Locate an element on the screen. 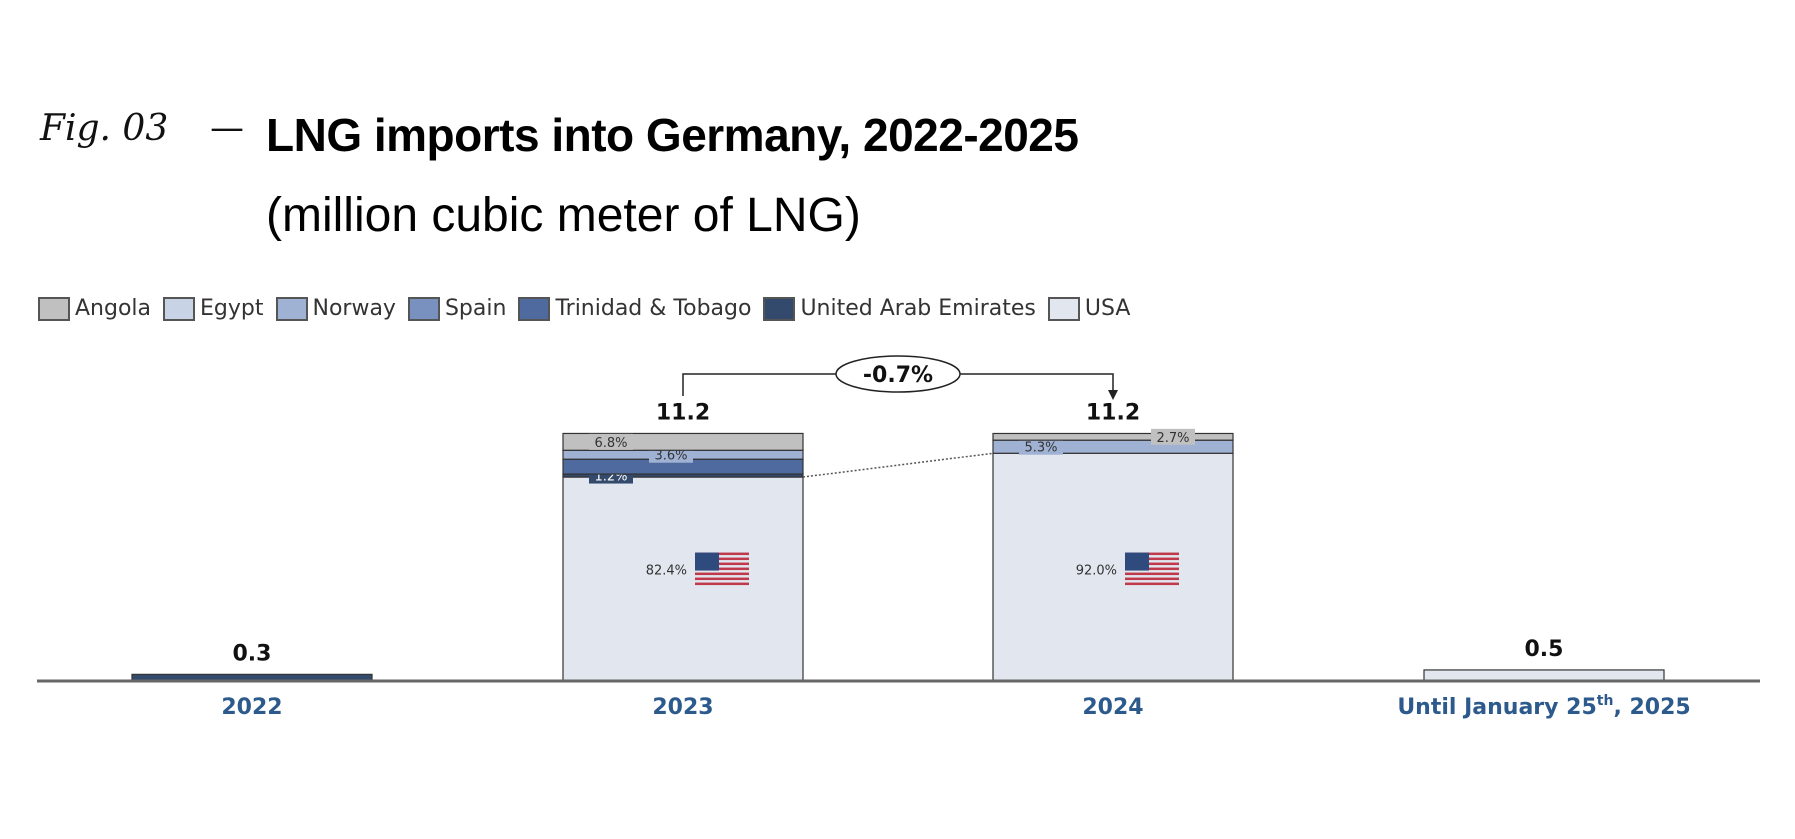 The height and width of the screenshot is (839, 1795). total-label: 0.5 is located at coordinates (1544, 649).